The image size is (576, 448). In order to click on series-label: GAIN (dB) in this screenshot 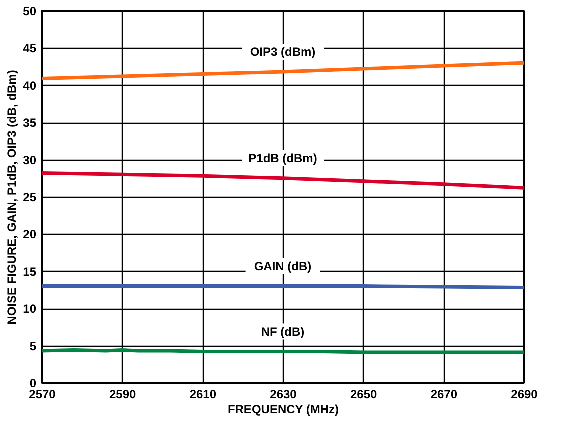, I will do `click(283, 266)`.